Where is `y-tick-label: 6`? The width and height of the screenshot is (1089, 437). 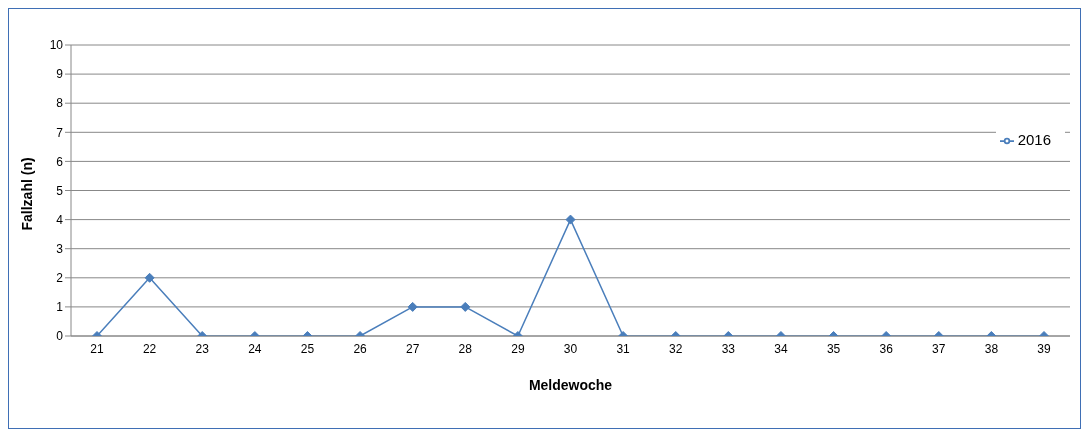 y-tick-label: 6 is located at coordinates (60, 161).